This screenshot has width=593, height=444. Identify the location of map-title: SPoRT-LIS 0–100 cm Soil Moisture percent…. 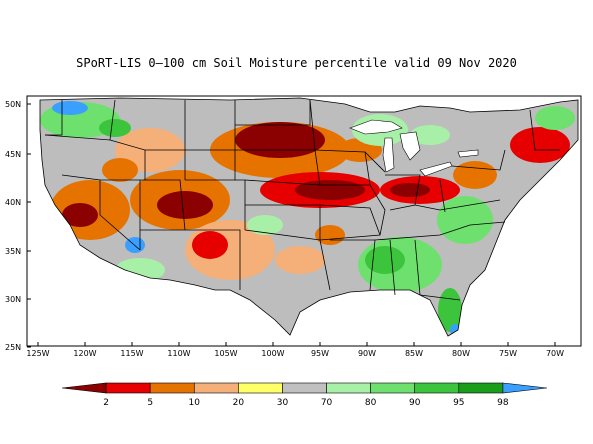
(296, 63).